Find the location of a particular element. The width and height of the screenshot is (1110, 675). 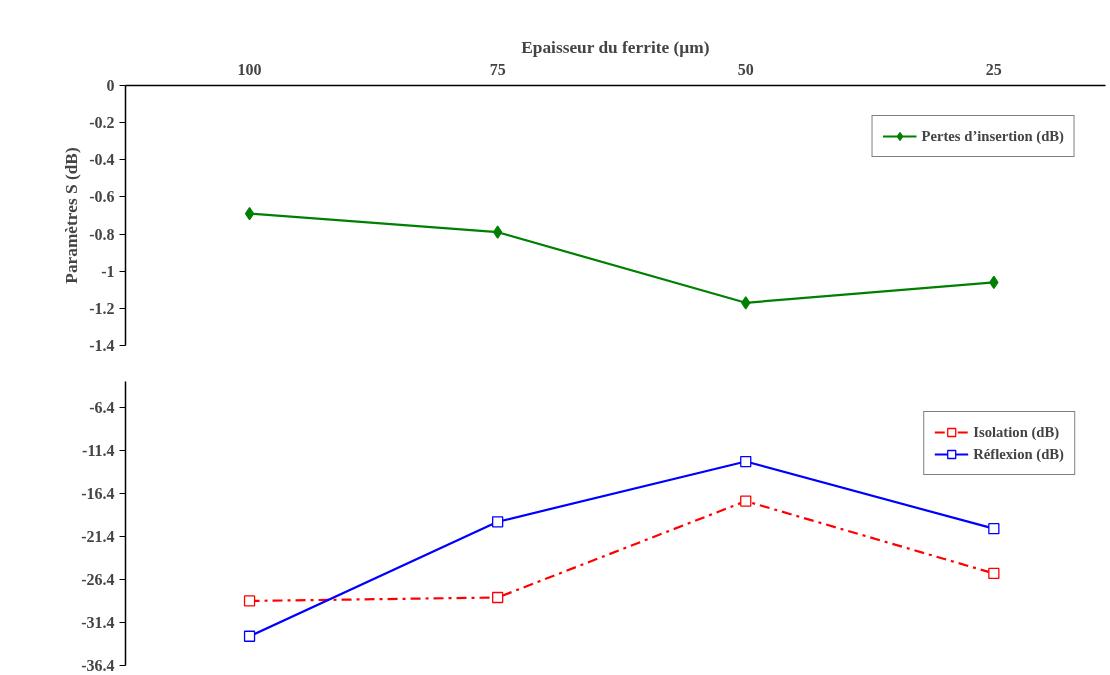

y-tick-label: -1.2 is located at coordinates (102, 308).